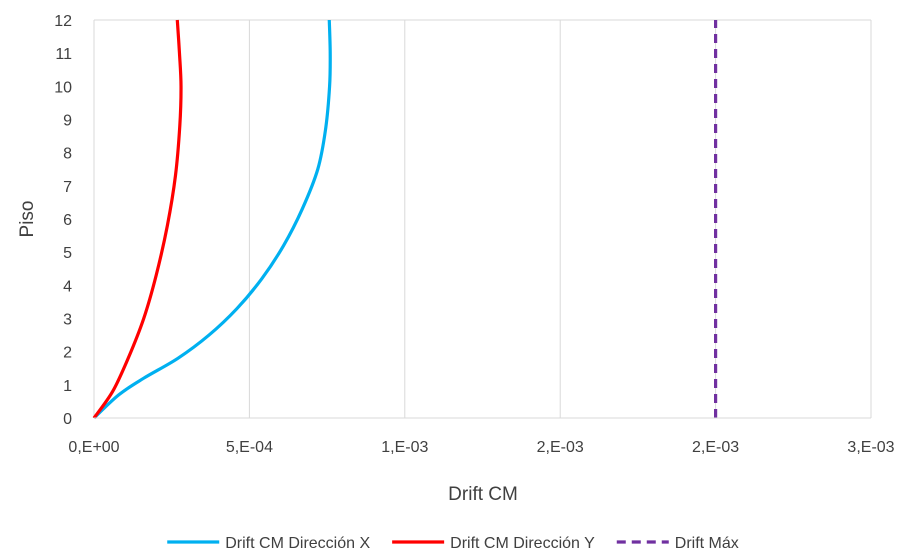 The height and width of the screenshot is (555, 906). I want to click on x-tick-label: 3,E-03, so click(870, 447).